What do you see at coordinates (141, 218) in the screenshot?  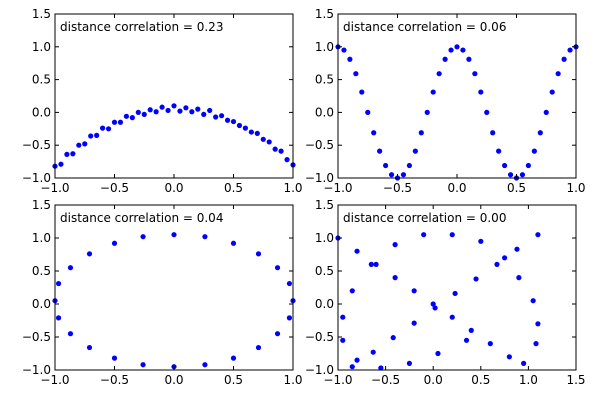 I see `annotation: distance correlation = 0.04` at bounding box center [141, 218].